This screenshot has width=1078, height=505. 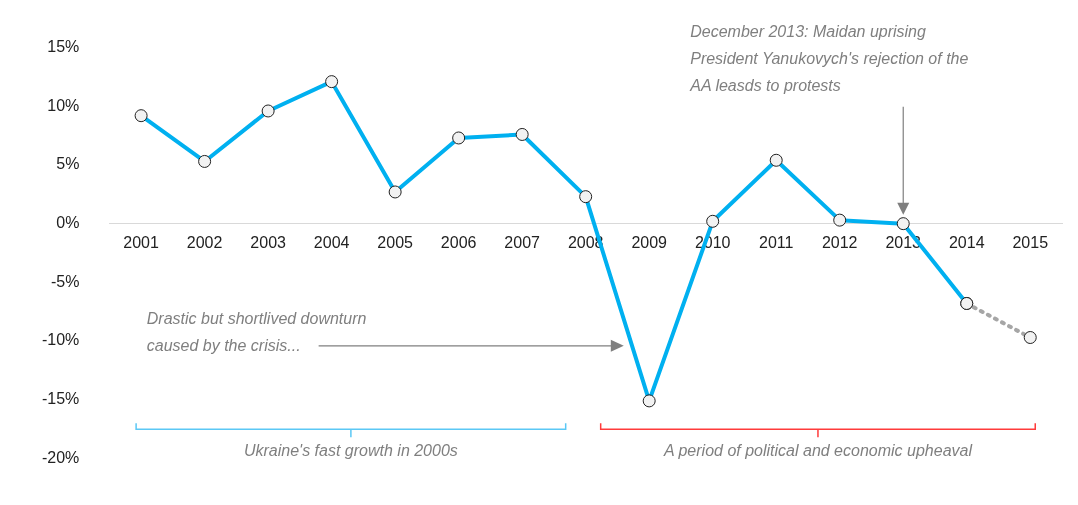 I want to click on y-tick-label: 15%, so click(x=63, y=47).